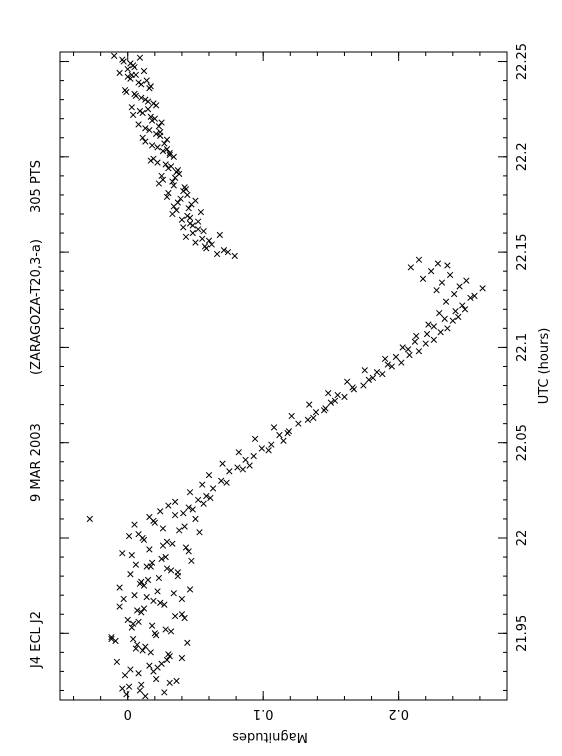 The height and width of the screenshot is (756, 562). I want to click on x-axis-label: UTC (hours), so click(544, 366).